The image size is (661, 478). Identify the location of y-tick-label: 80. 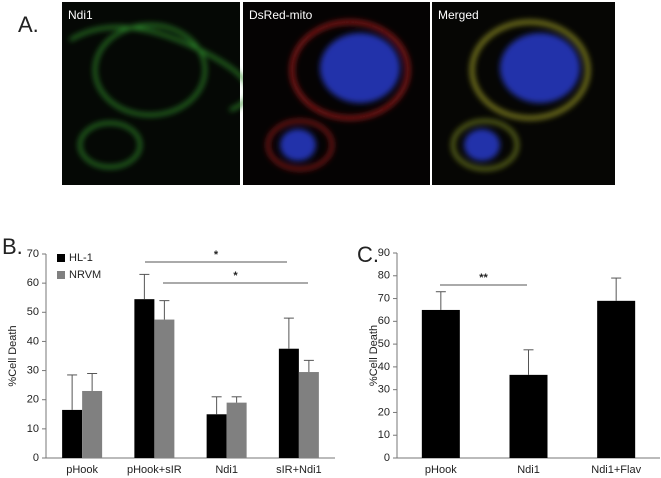
(384, 276).